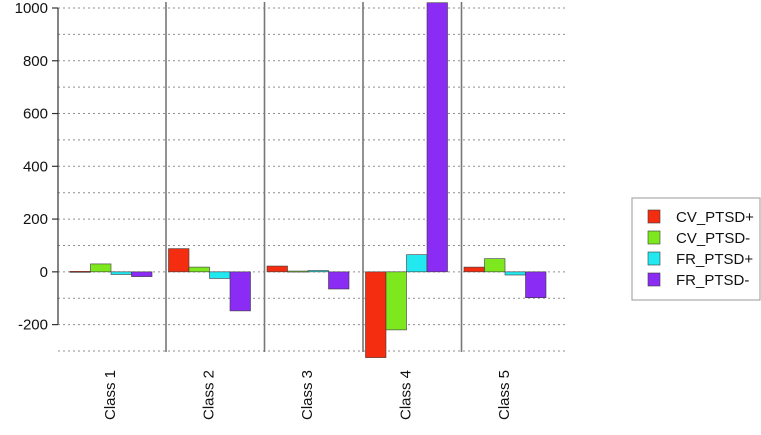 The height and width of the screenshot is (435, 761). I want to click on y-tick-label: 800, so click(35, 61).